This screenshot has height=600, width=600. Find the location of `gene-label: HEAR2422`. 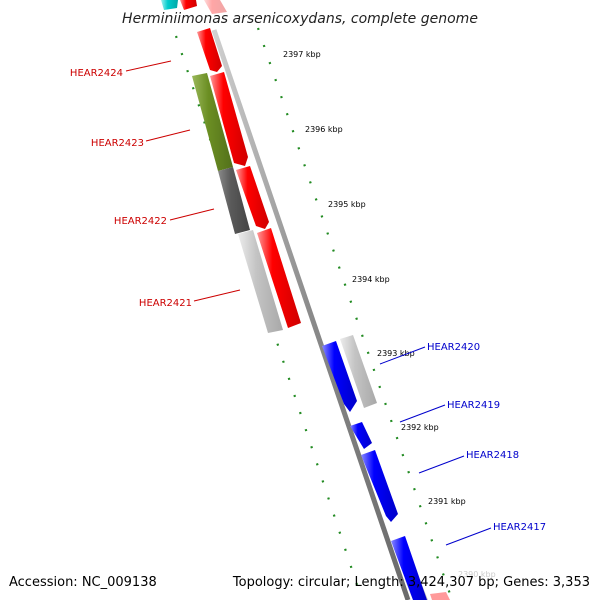

gene-label: HEAR2422 is located at coordinates (140, 221).